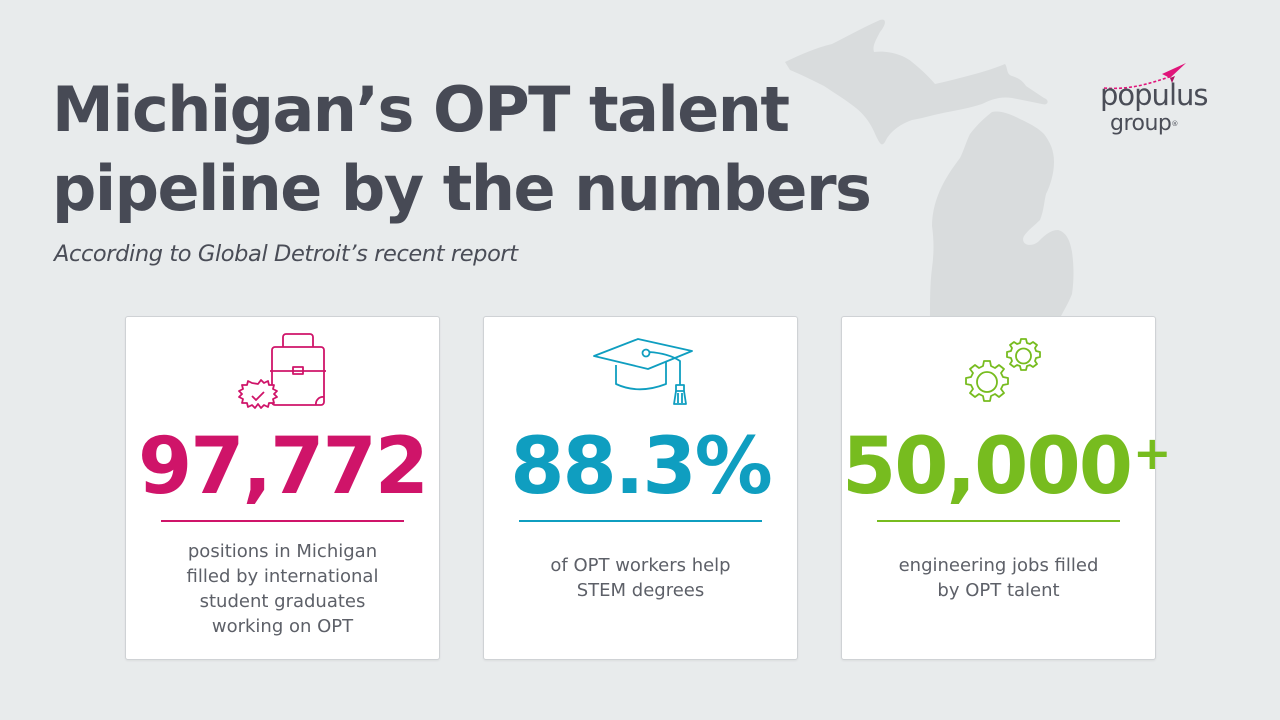 The image size is (1280, 720). What do you see at coordinates (283, 467) in the screenshot?
I see `stat-value: 97,772` at bounding box center [283, 467].